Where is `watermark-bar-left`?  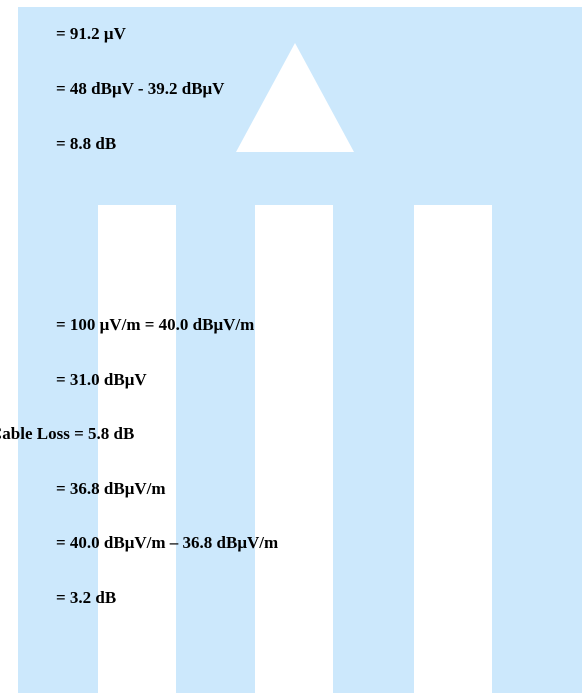 watermark-bar-left is located at coordinates (137, 449).